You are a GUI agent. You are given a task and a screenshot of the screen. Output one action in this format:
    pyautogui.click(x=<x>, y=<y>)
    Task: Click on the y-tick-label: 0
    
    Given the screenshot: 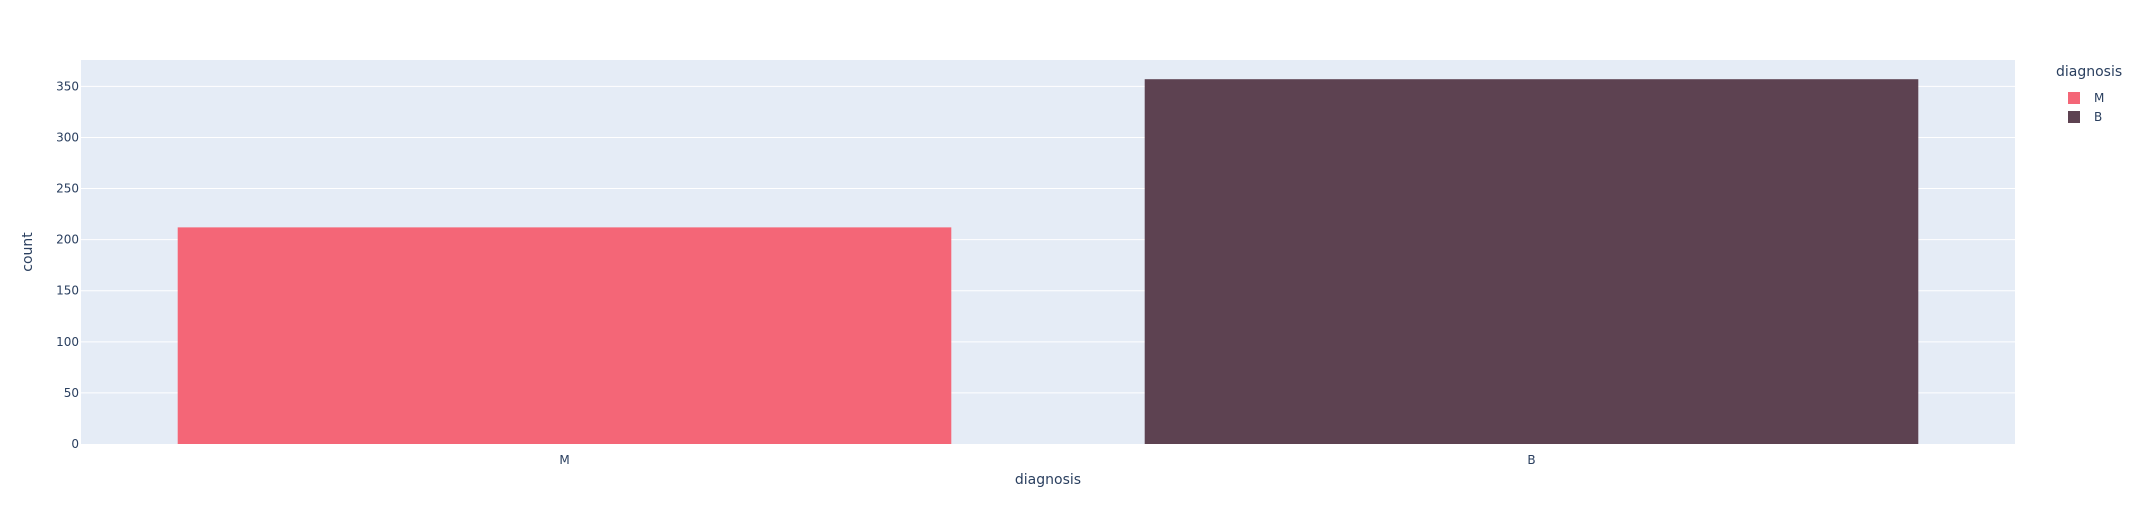 What is the action you would take?
    pyautogui.click(x=75, y=444)
    